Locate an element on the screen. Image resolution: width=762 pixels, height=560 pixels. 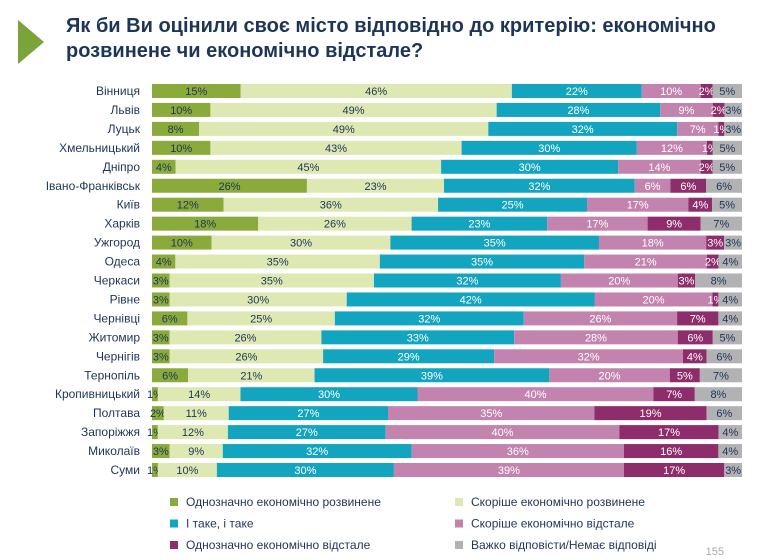
category-label: Одеса is located at coordinates (123, 262).